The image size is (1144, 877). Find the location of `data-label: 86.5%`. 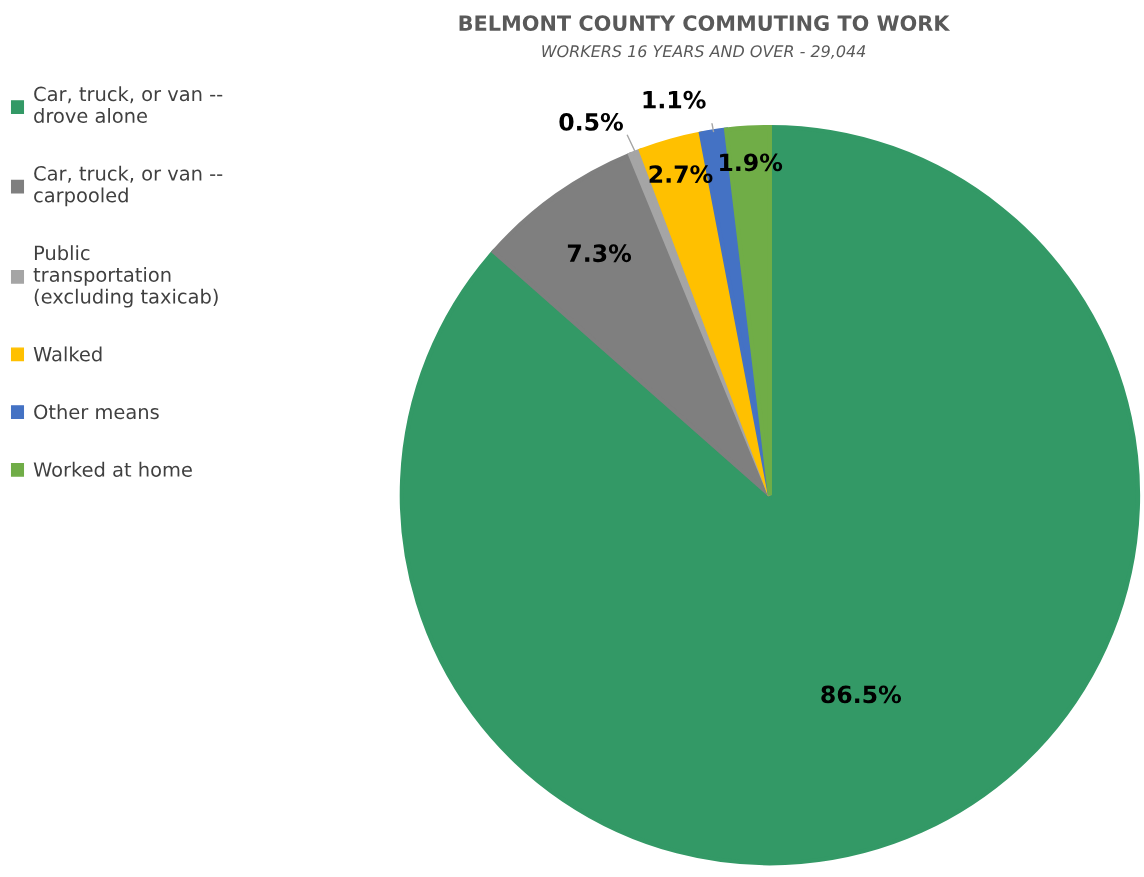

data-label: 86.5% is located at coordinates (861, 694).